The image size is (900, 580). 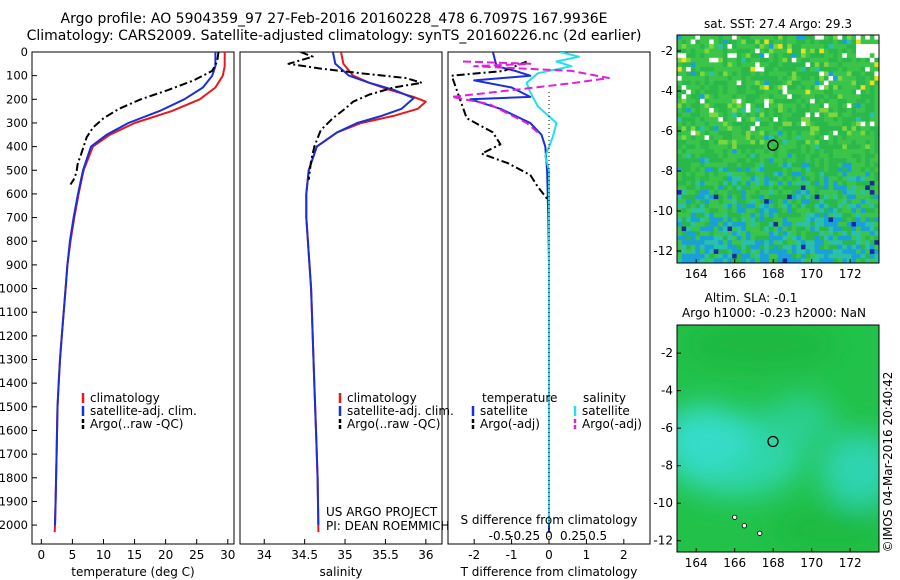 What do you see at coordinates (549, 572) in the screenshot?
I see `difference-xlabel: T difference from climatology` at bounding box center [549, 572].